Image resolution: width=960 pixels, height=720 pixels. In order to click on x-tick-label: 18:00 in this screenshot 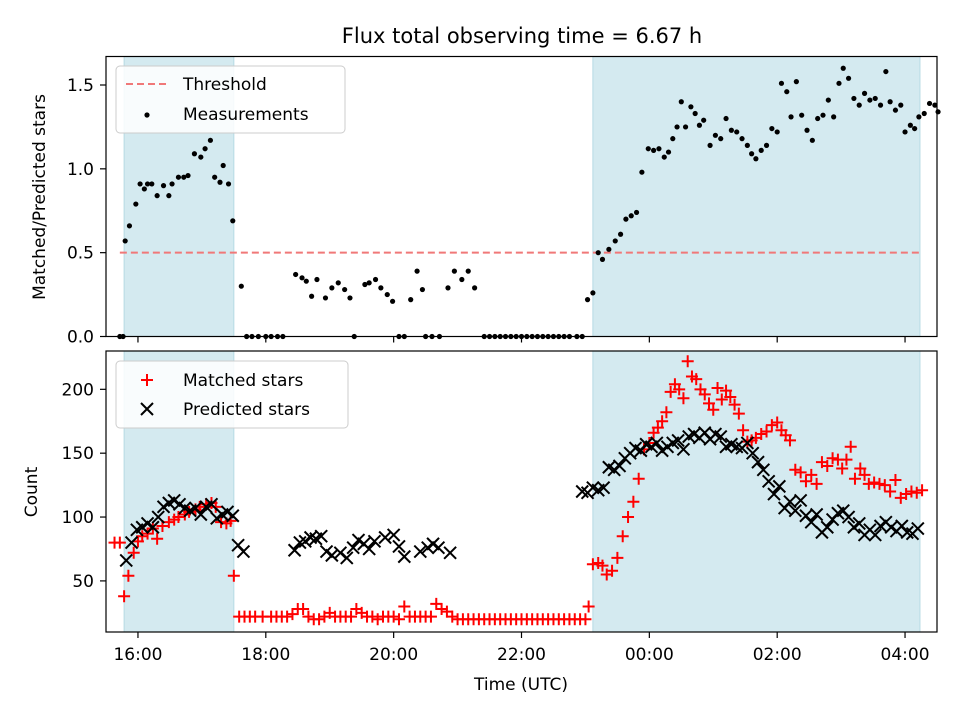, I will do `click(265, 655)`.